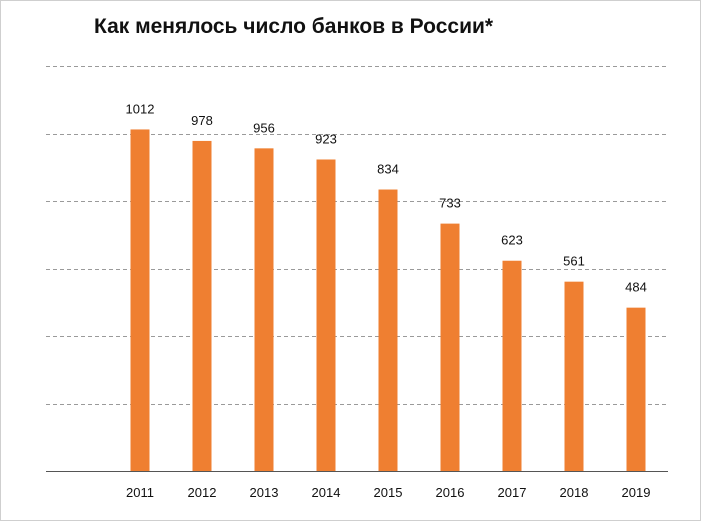 This screenshot has height=521, width=701. Describe the element at coordinates (636, 287) in the screenshot. I see `data-label: 484` at that location.